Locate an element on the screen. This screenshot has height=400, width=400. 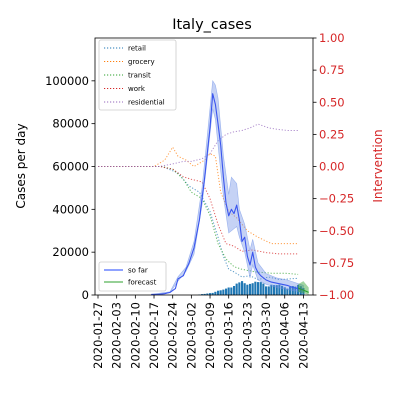
legend-interventions: retail grocery transit work residential is located at coordinates (137, 75).